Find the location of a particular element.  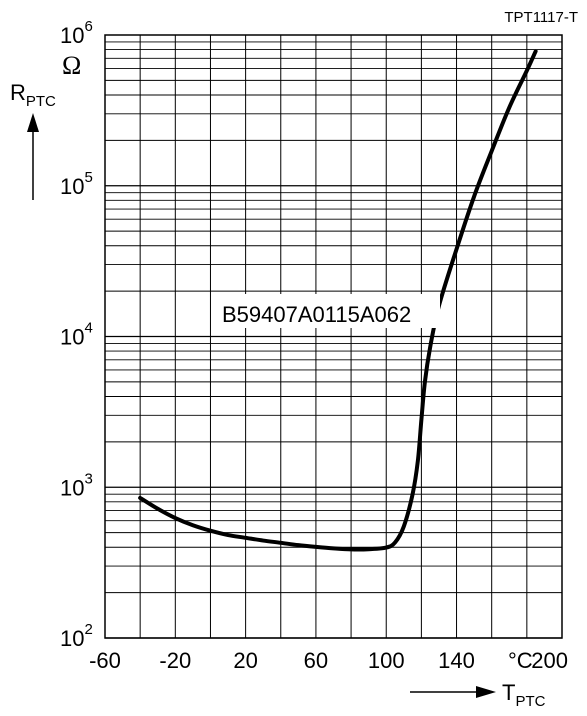

y-tick-label: 10³ is located at coordinates (76, 485).